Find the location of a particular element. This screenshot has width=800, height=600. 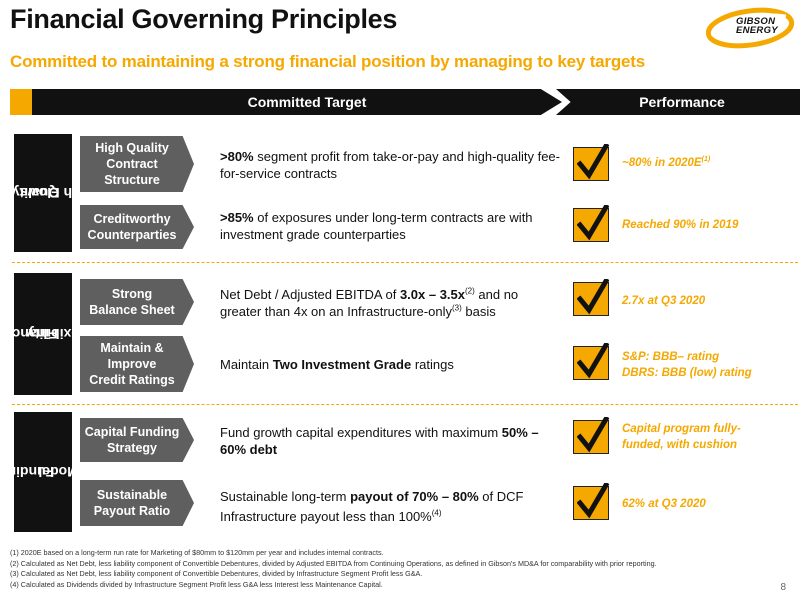

performance-text: Reached 90% in 2019 is located at coordinates (680, 225).